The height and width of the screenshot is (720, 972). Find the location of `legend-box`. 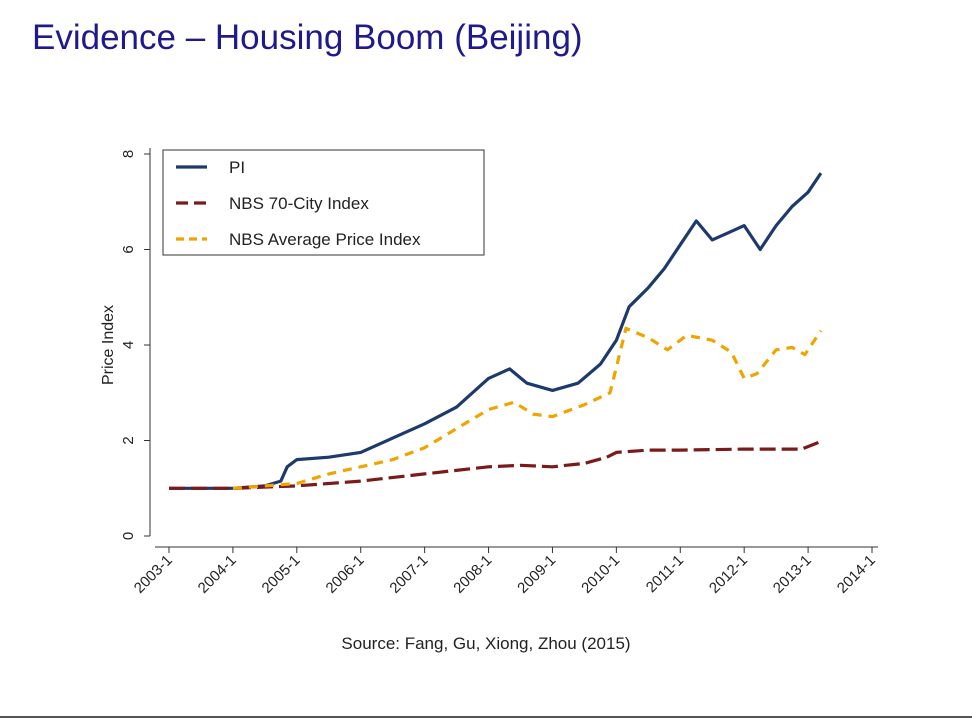

legend-box is located at coordinates (323, 202).